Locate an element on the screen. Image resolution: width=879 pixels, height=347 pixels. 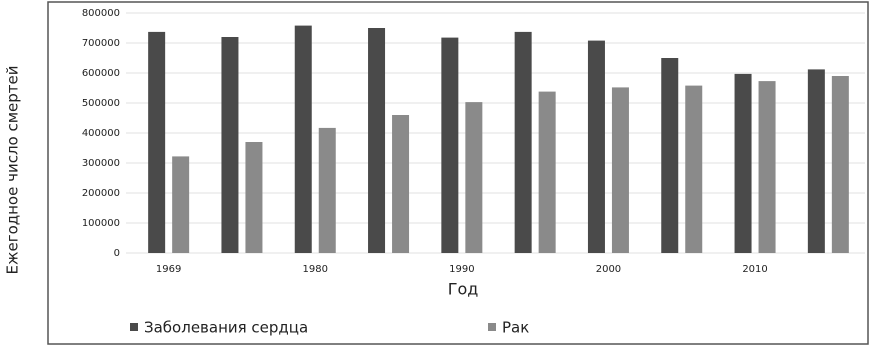
x-tick-label: 2010 is located at coordinates (754, 269).